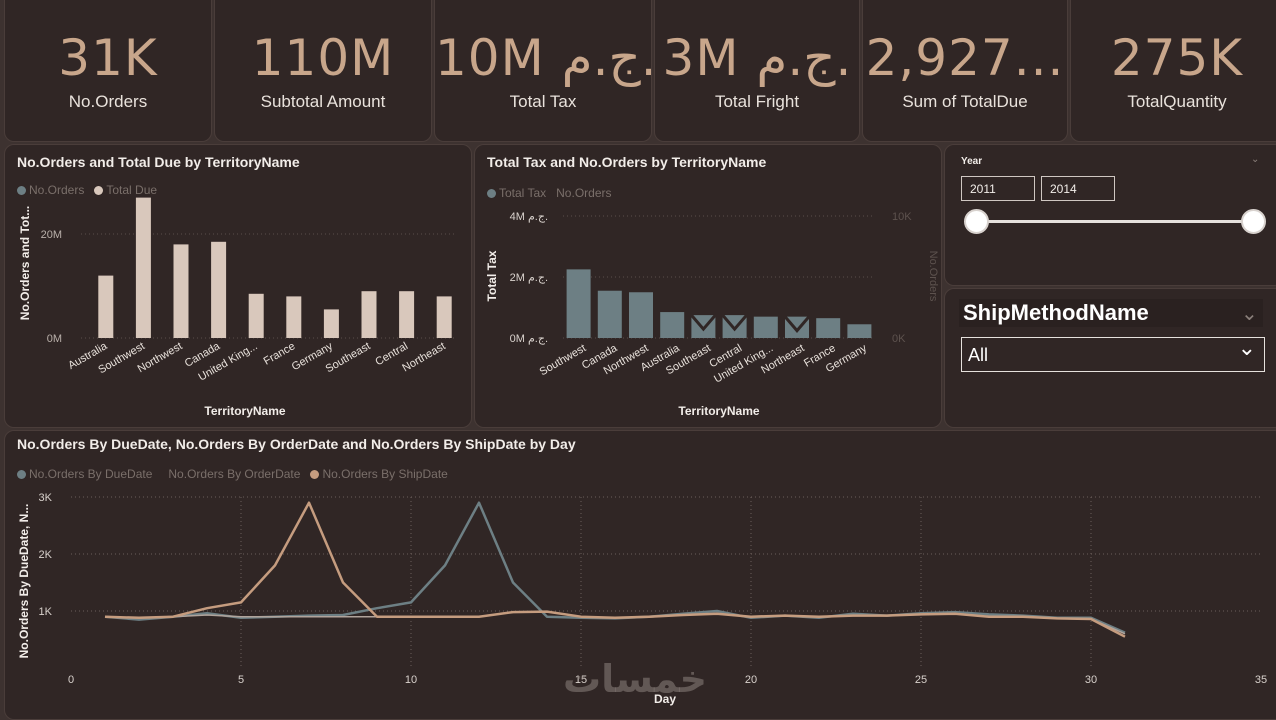  What do you see at coordinates (1177, 101) in the screenshot?
I see `kpi-label: TotalQuantity` at bounding box center [1177, 101].